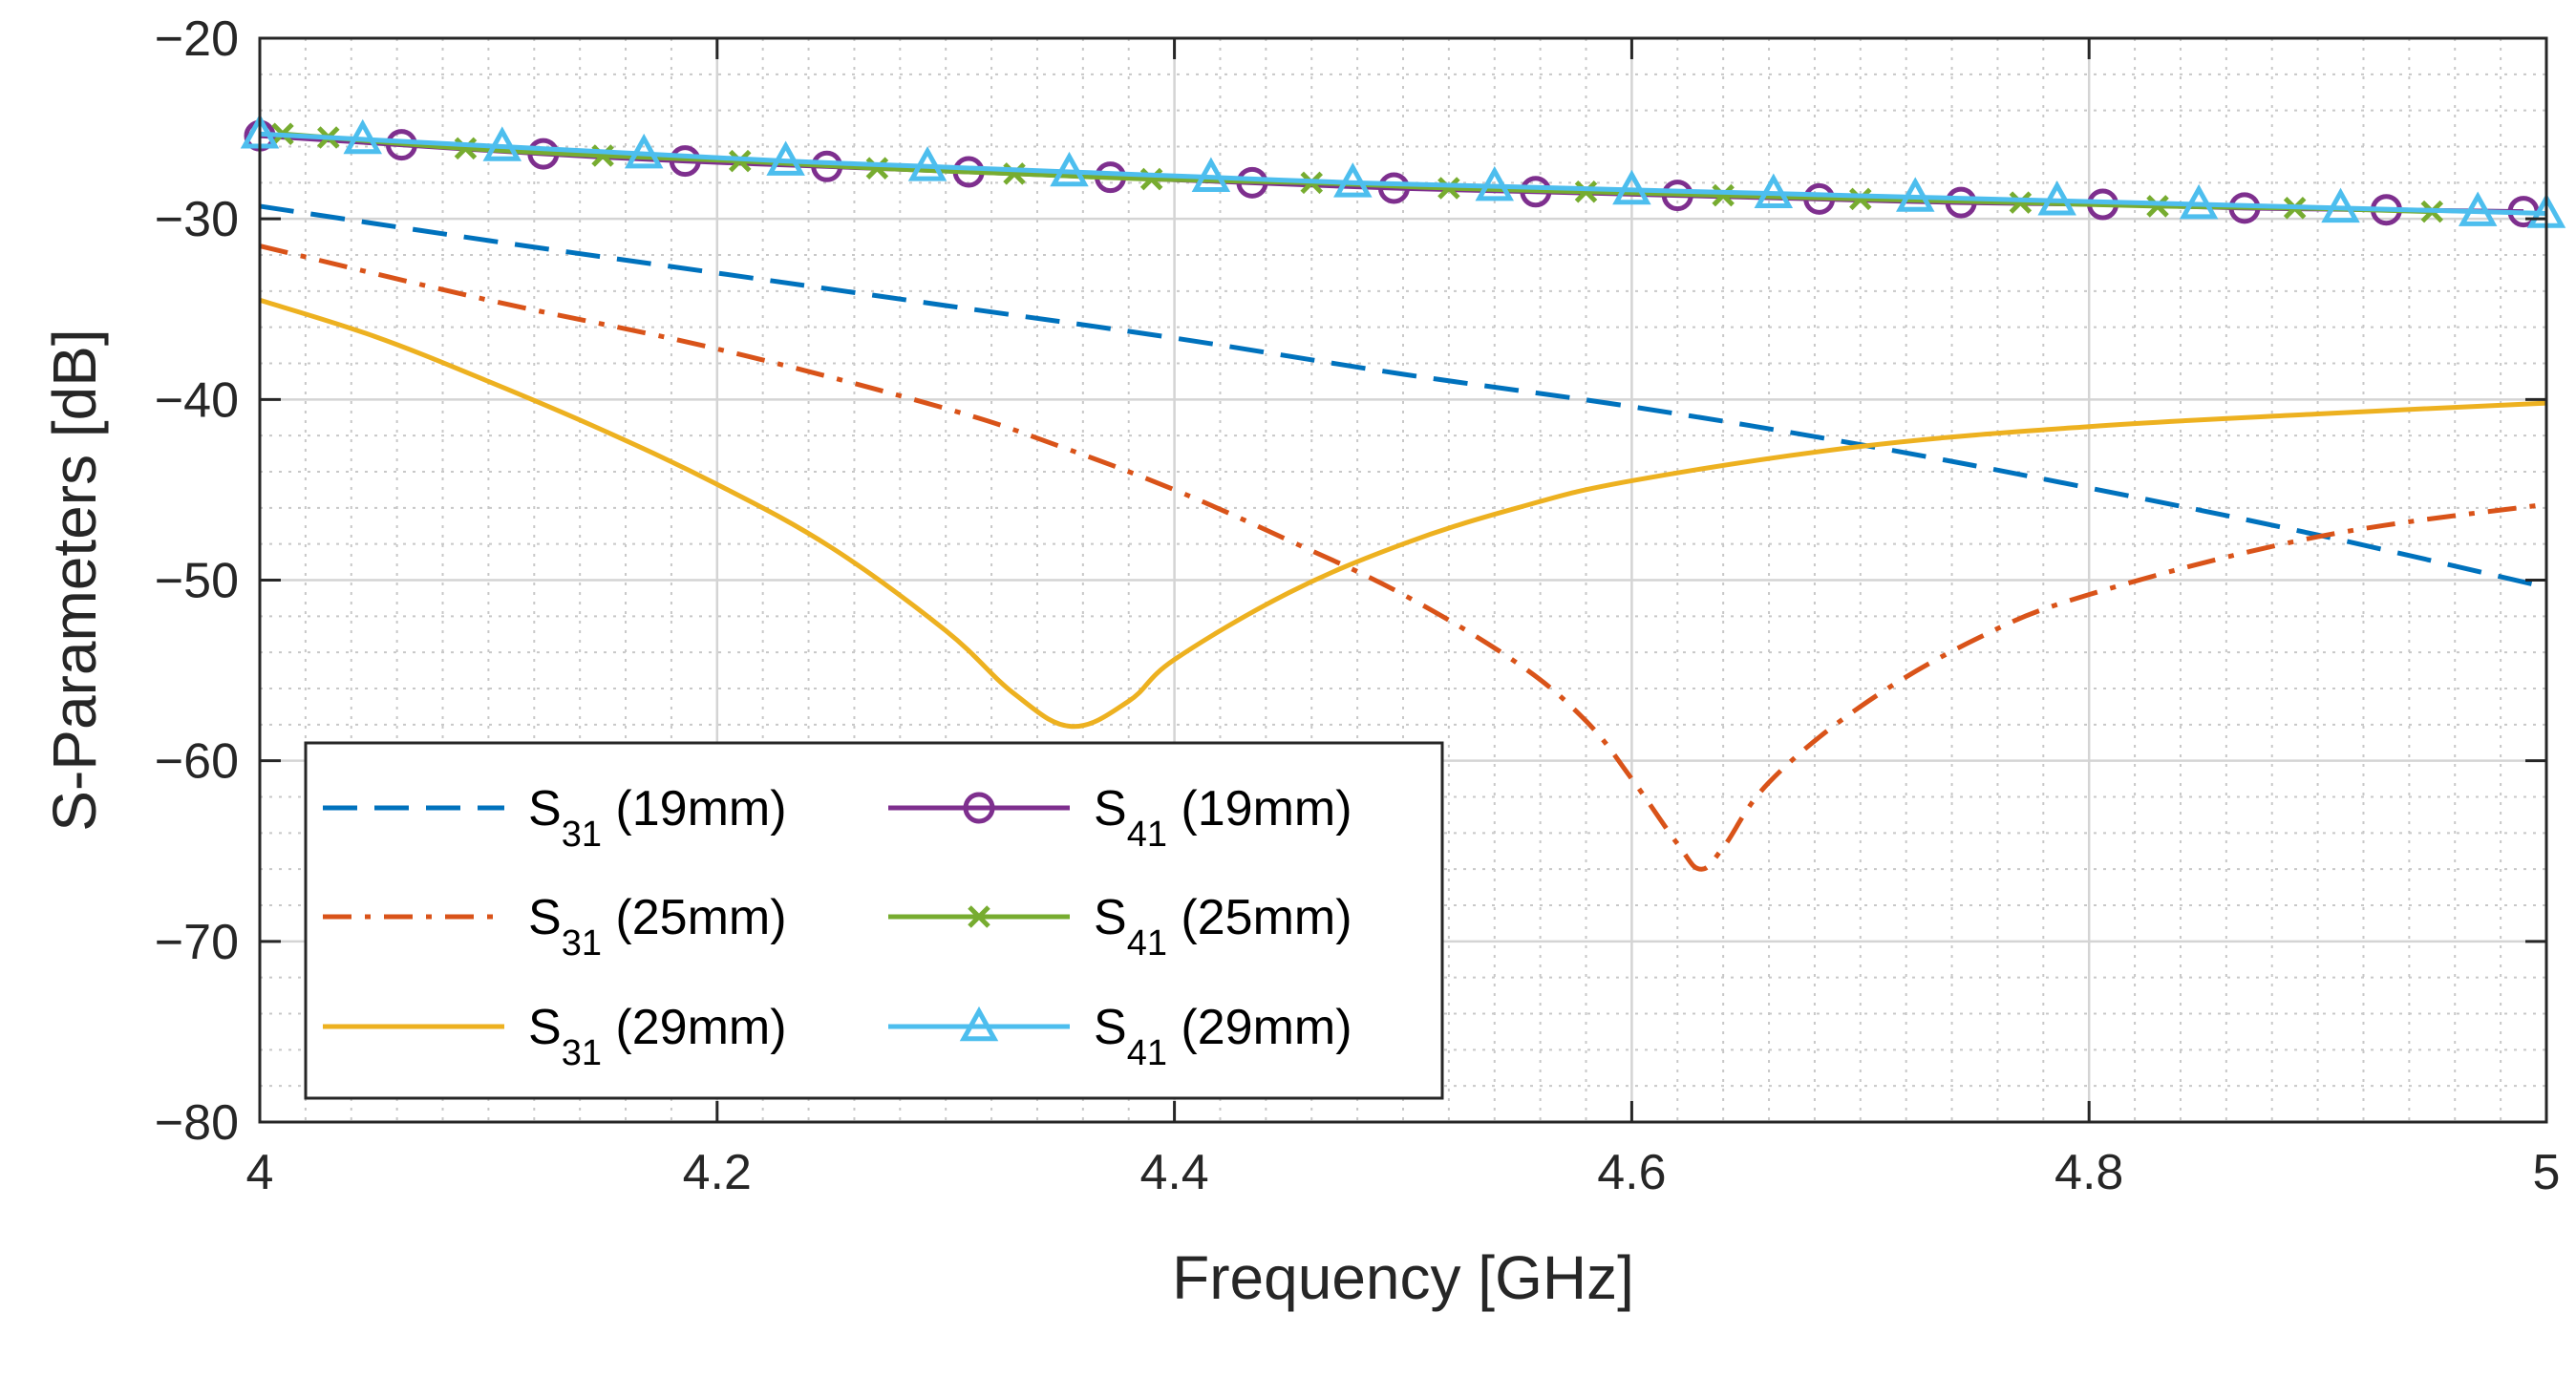  Describe the element at coordinates (717, 1172) in the screenshot. I see `x-tick-label: 4.2` at that location.